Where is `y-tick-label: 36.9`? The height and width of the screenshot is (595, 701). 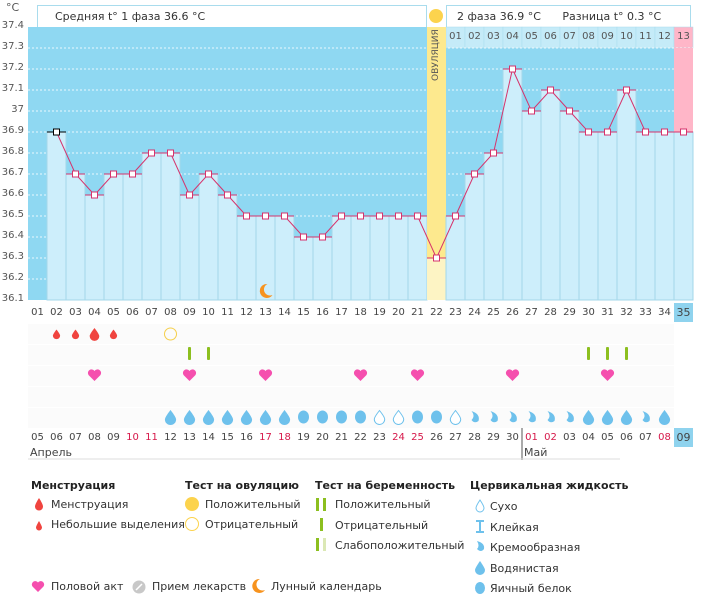 y-tick-label: 36.9 is located at coordinates (12, 130).